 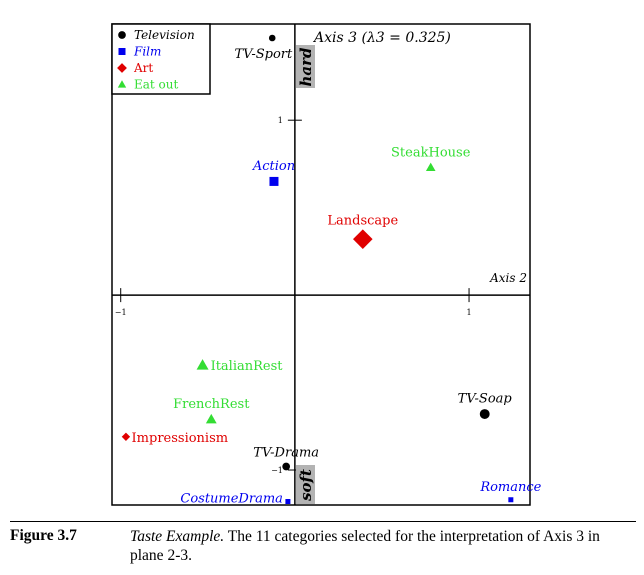 What do you see at coordinates (147, 52) in the screenshot?
I see `legend-label: Film` at bounding box center [147, 52].